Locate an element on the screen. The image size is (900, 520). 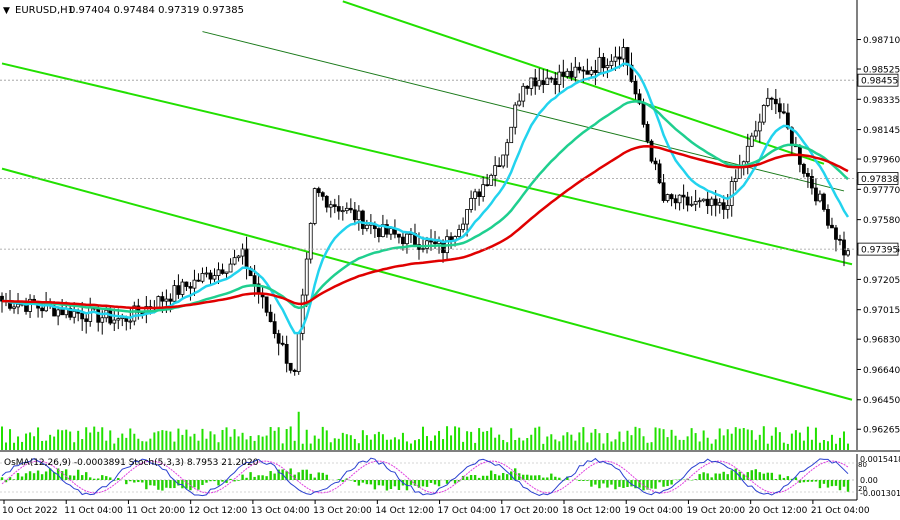
y-tick-label: 0.96830 is located at coordinates (881, 341).